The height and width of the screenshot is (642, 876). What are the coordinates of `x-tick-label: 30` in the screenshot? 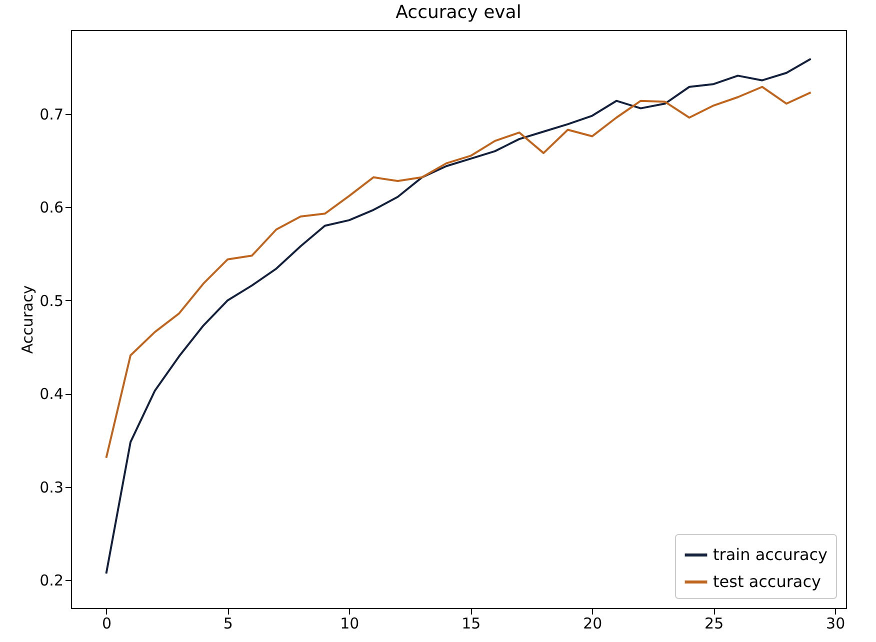 It's located at (836, 623).